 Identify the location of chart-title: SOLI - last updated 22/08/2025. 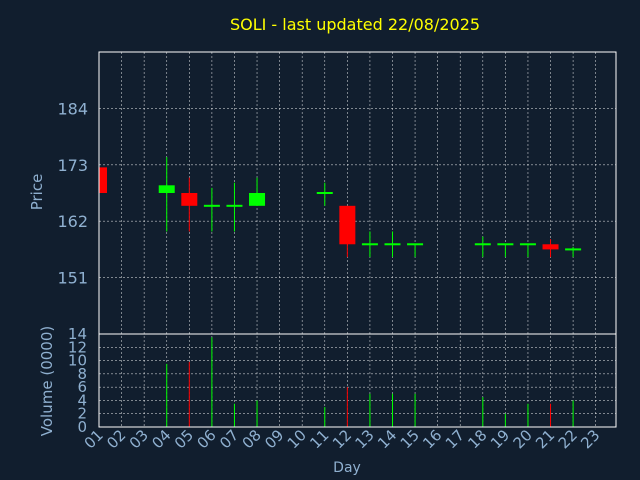
(355, 24).